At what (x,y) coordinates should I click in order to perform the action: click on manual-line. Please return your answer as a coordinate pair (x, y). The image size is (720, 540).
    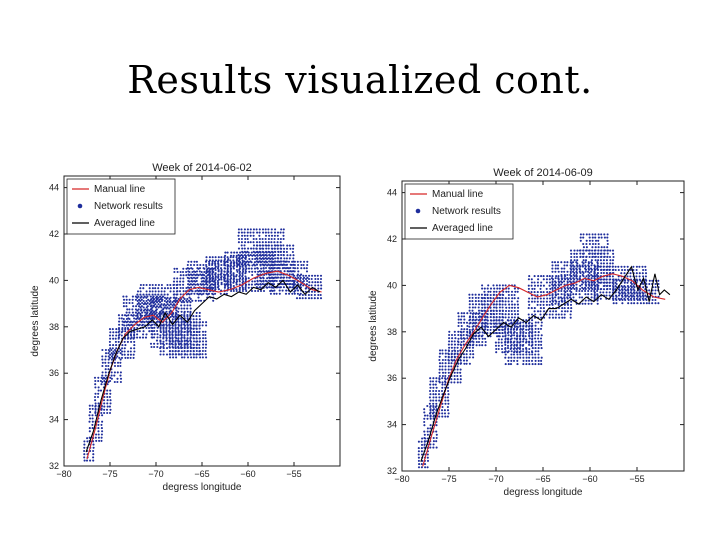
    Looking at the image, I should click on (544, 370).